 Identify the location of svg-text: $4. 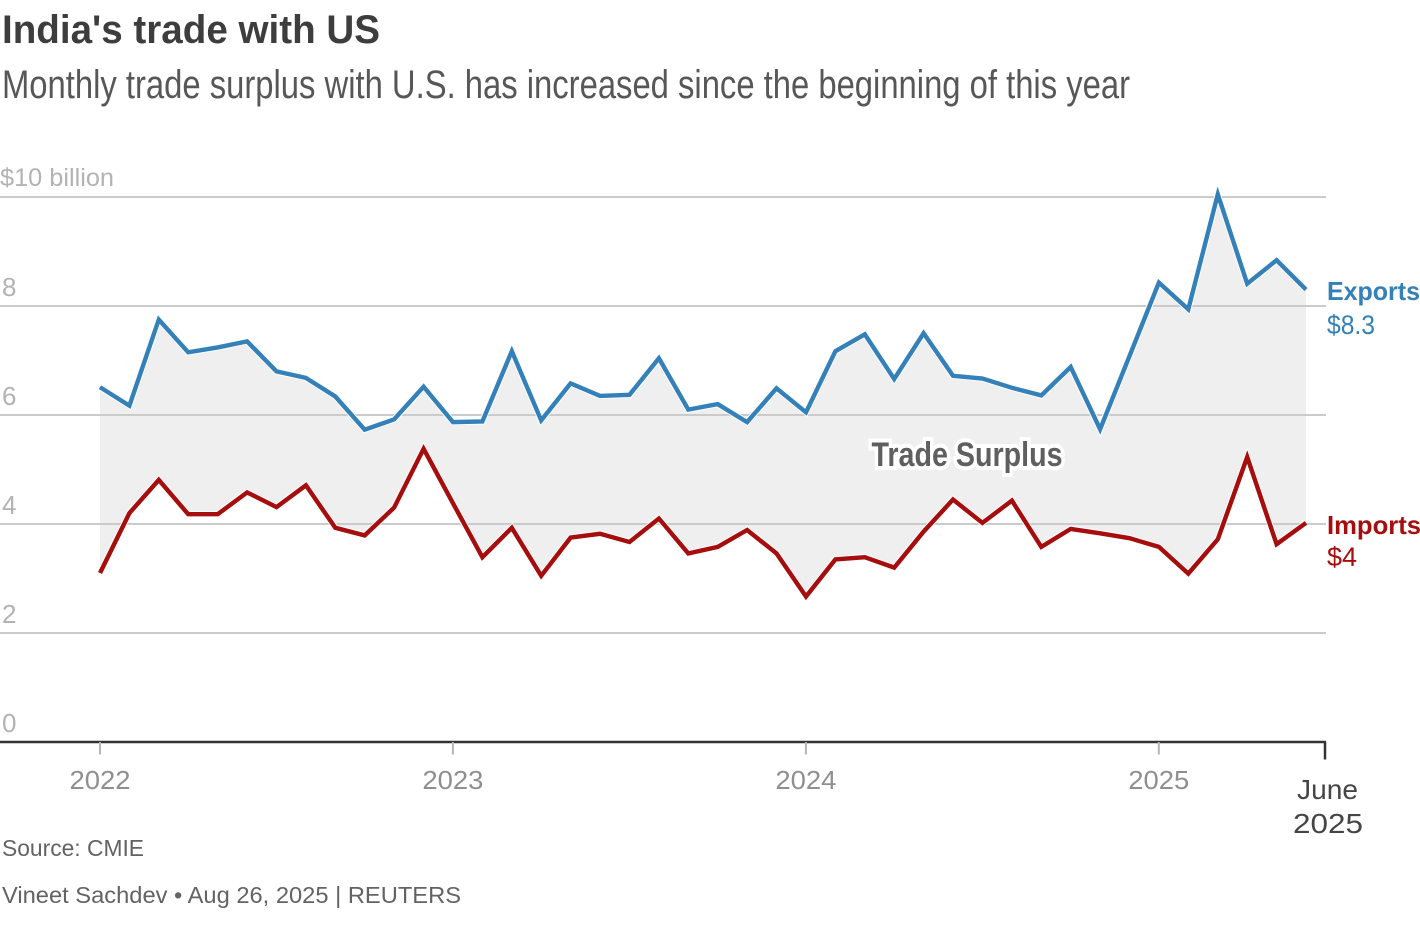
(1342, 557).